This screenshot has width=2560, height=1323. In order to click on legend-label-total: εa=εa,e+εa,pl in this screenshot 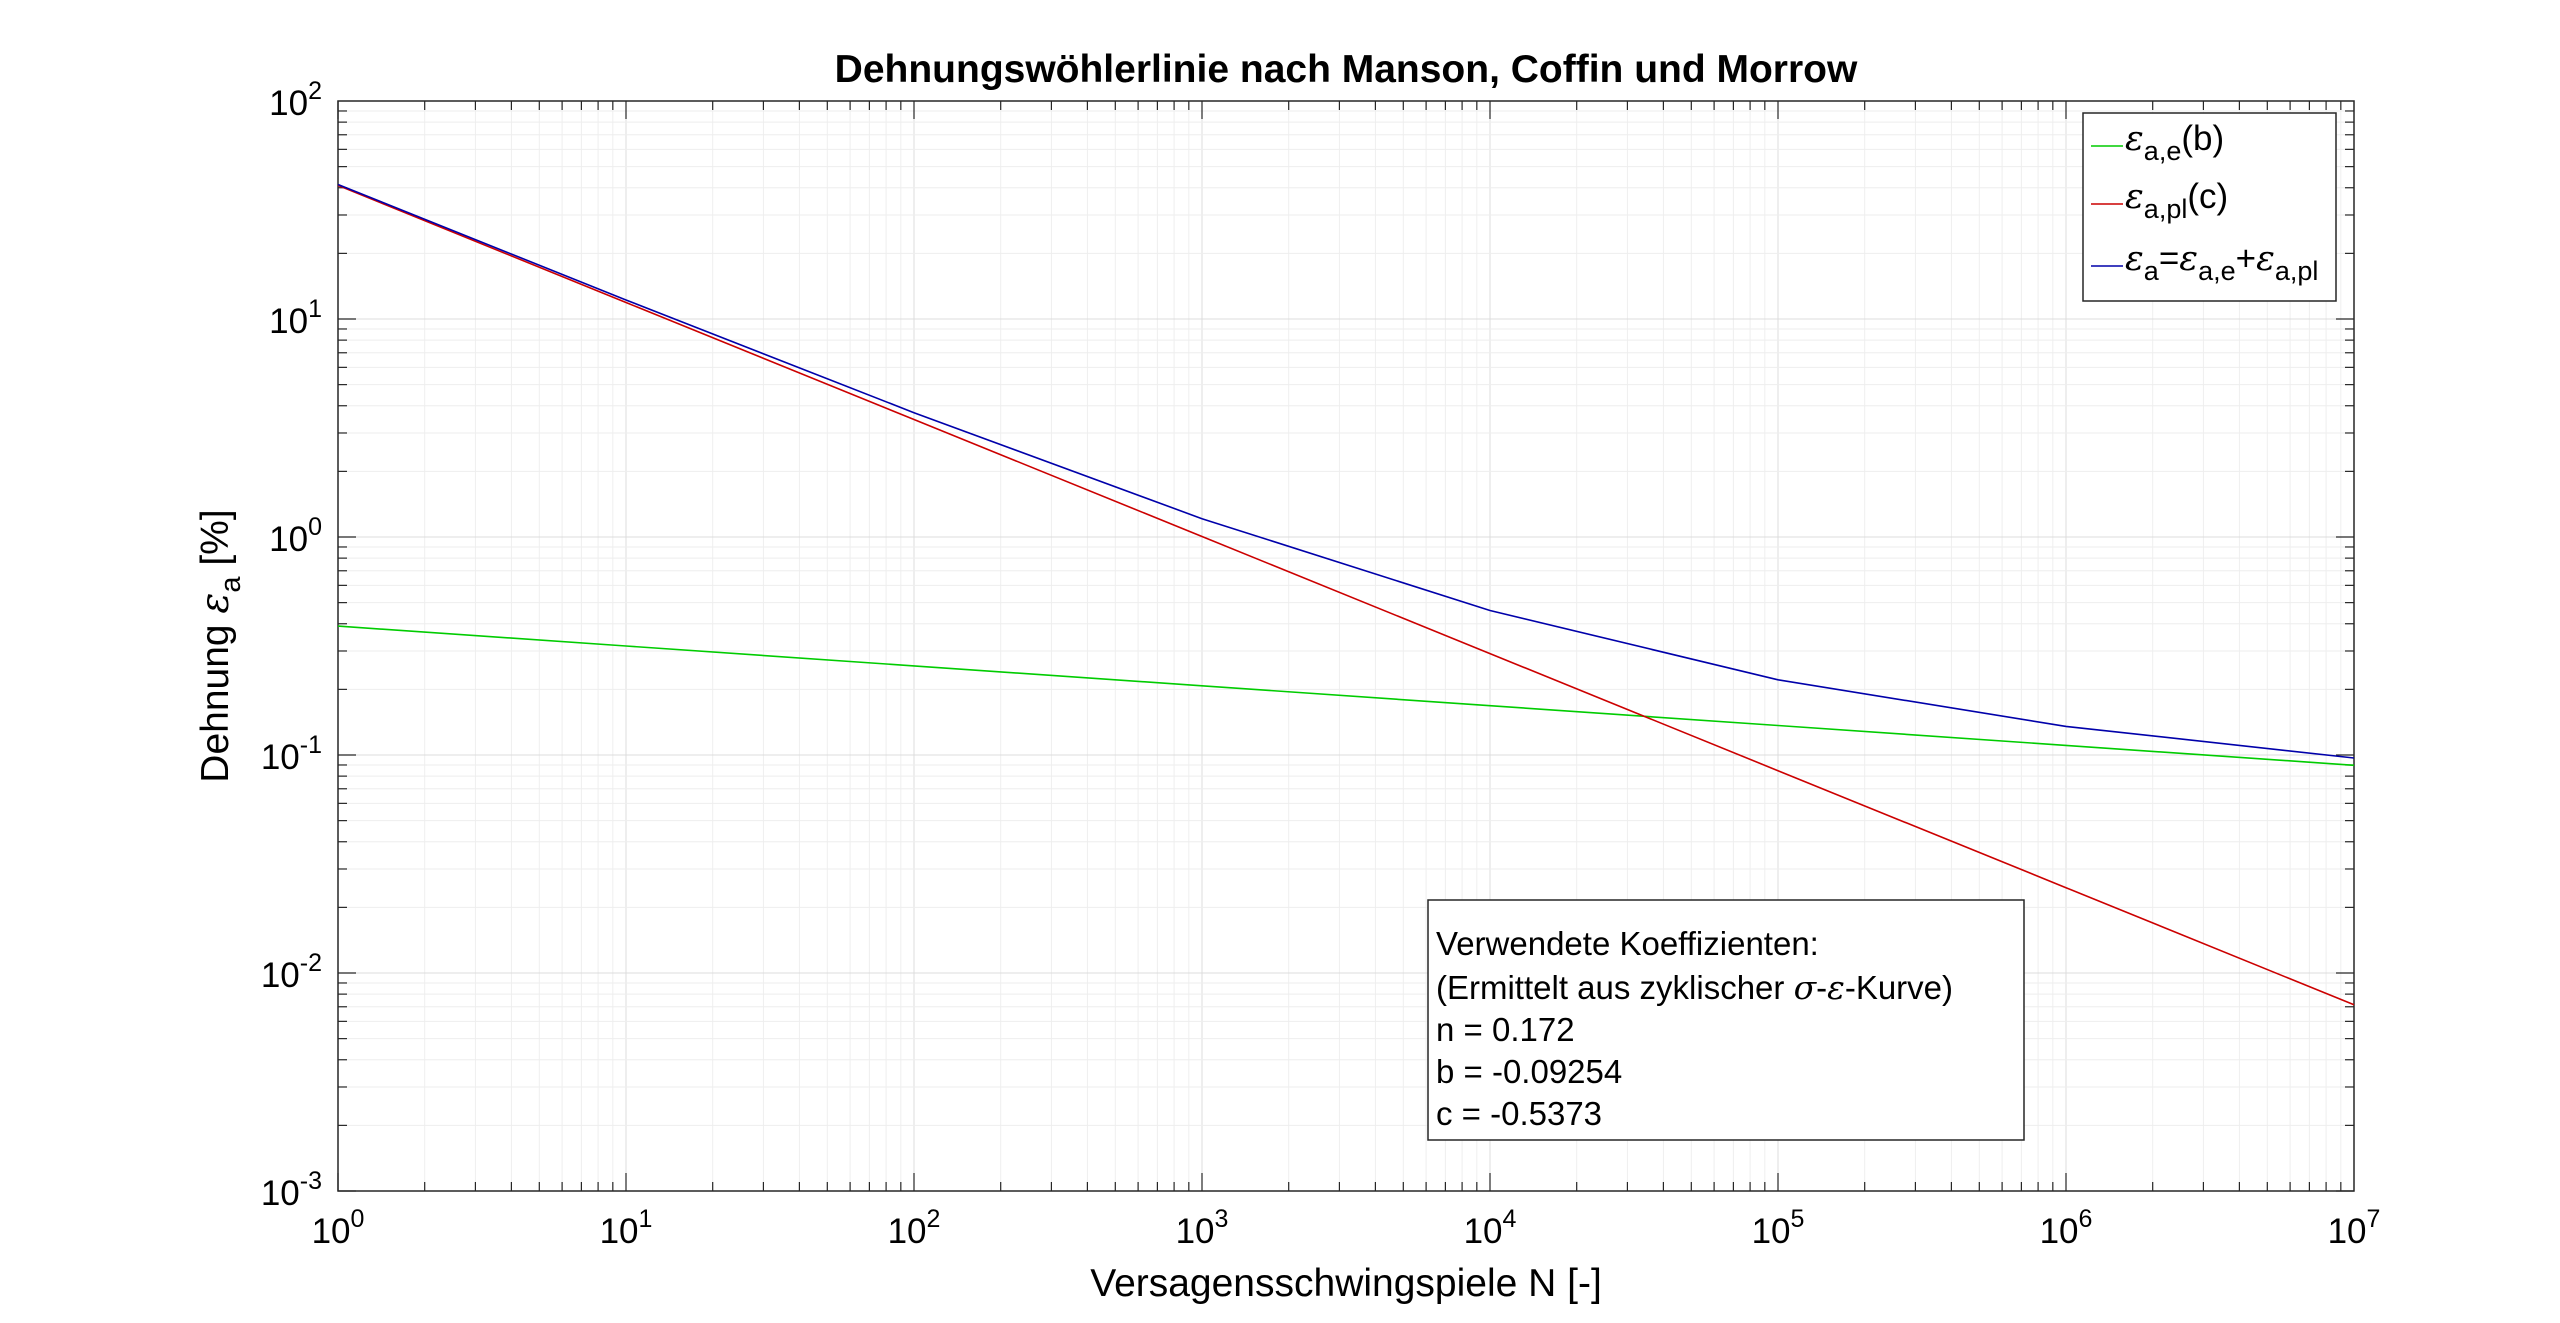, I will do `click(2221, 262)`.